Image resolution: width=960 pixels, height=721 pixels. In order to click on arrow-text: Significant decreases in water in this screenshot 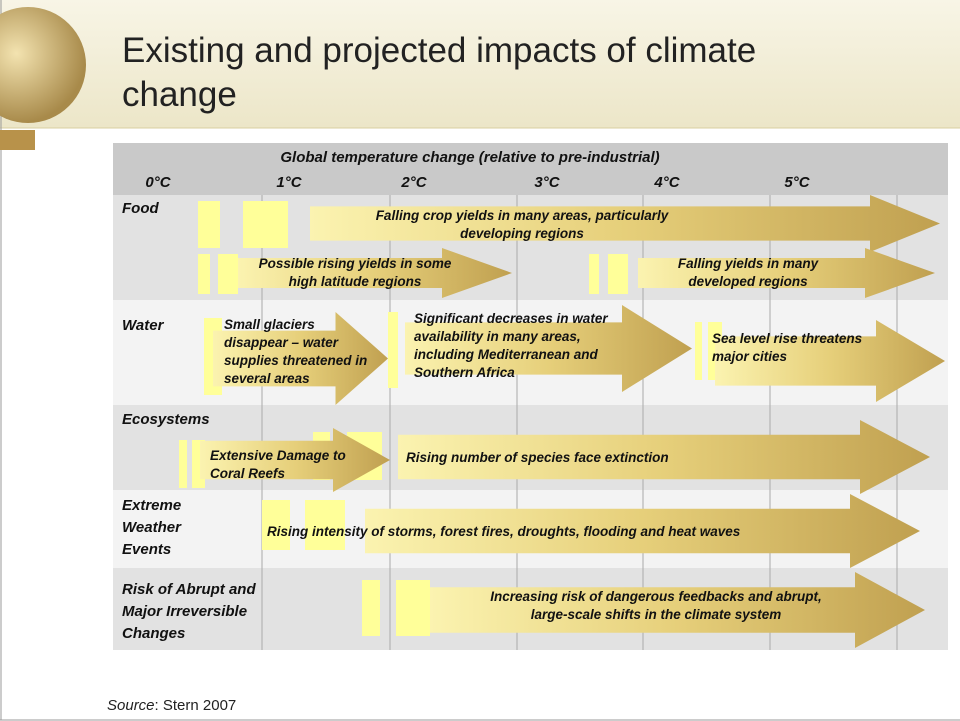, I will do `click(511, 318)`.